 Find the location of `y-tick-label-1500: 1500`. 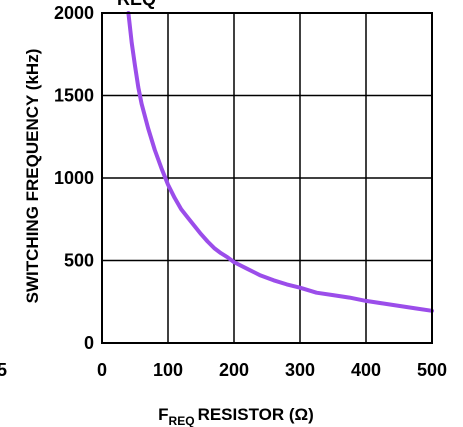

y-tick-label-1500: 1500 is located at coordinates (74, 96).